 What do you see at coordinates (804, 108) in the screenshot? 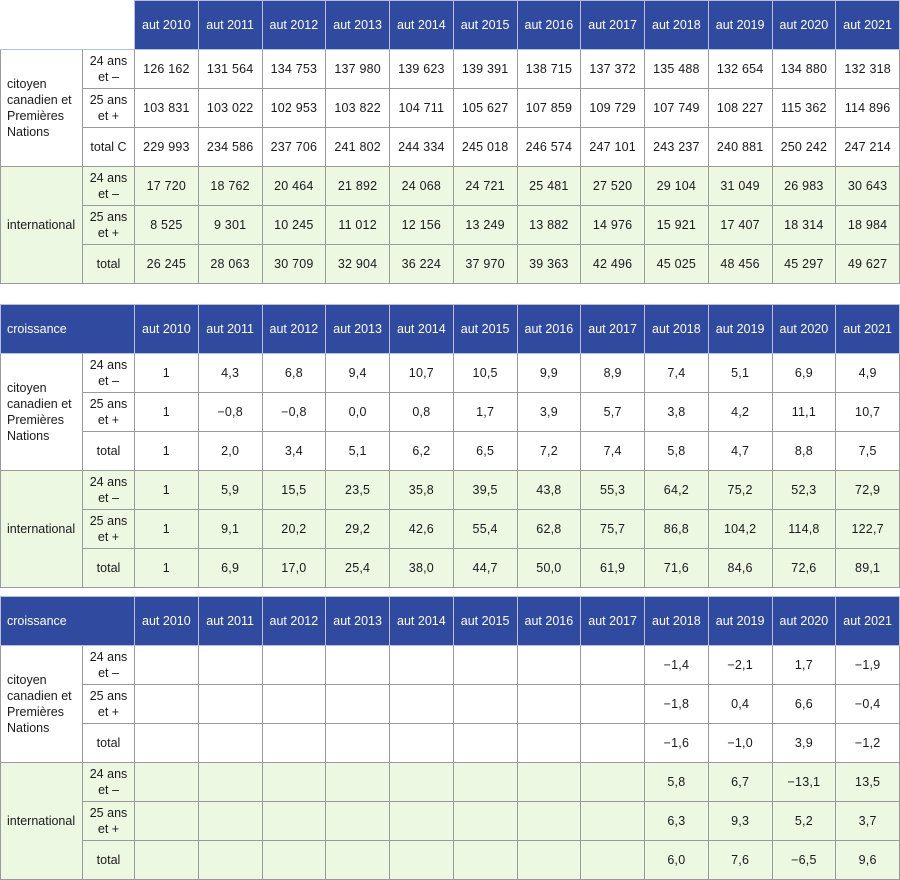
I see `value-cell: 115 362` at bounding box center [804, 108].